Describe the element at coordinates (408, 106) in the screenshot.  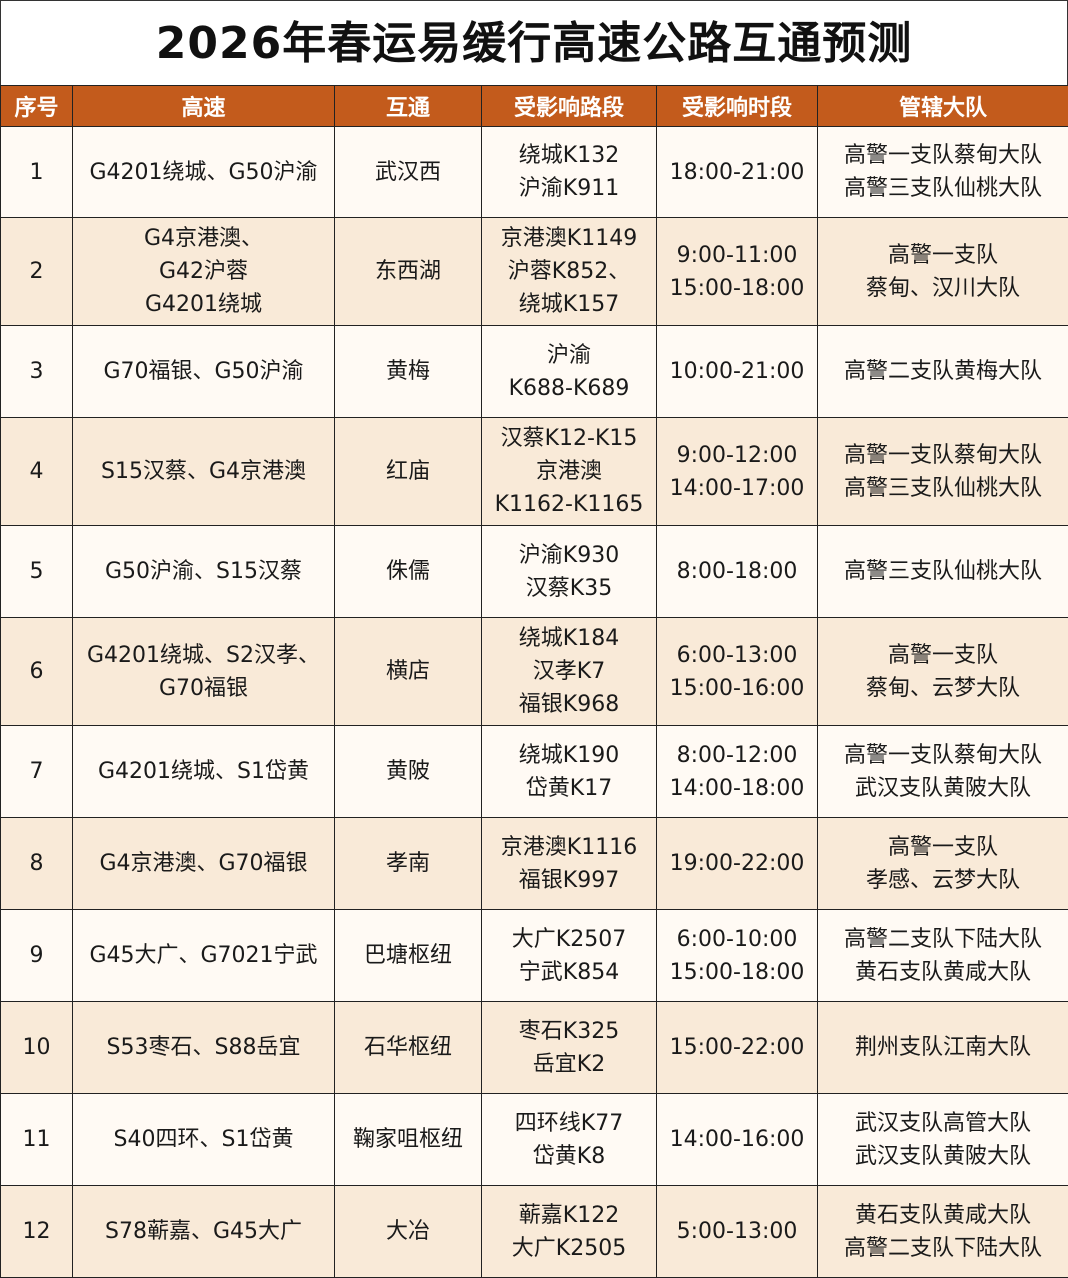
I see `col-header-interchange: 互通` at that location.